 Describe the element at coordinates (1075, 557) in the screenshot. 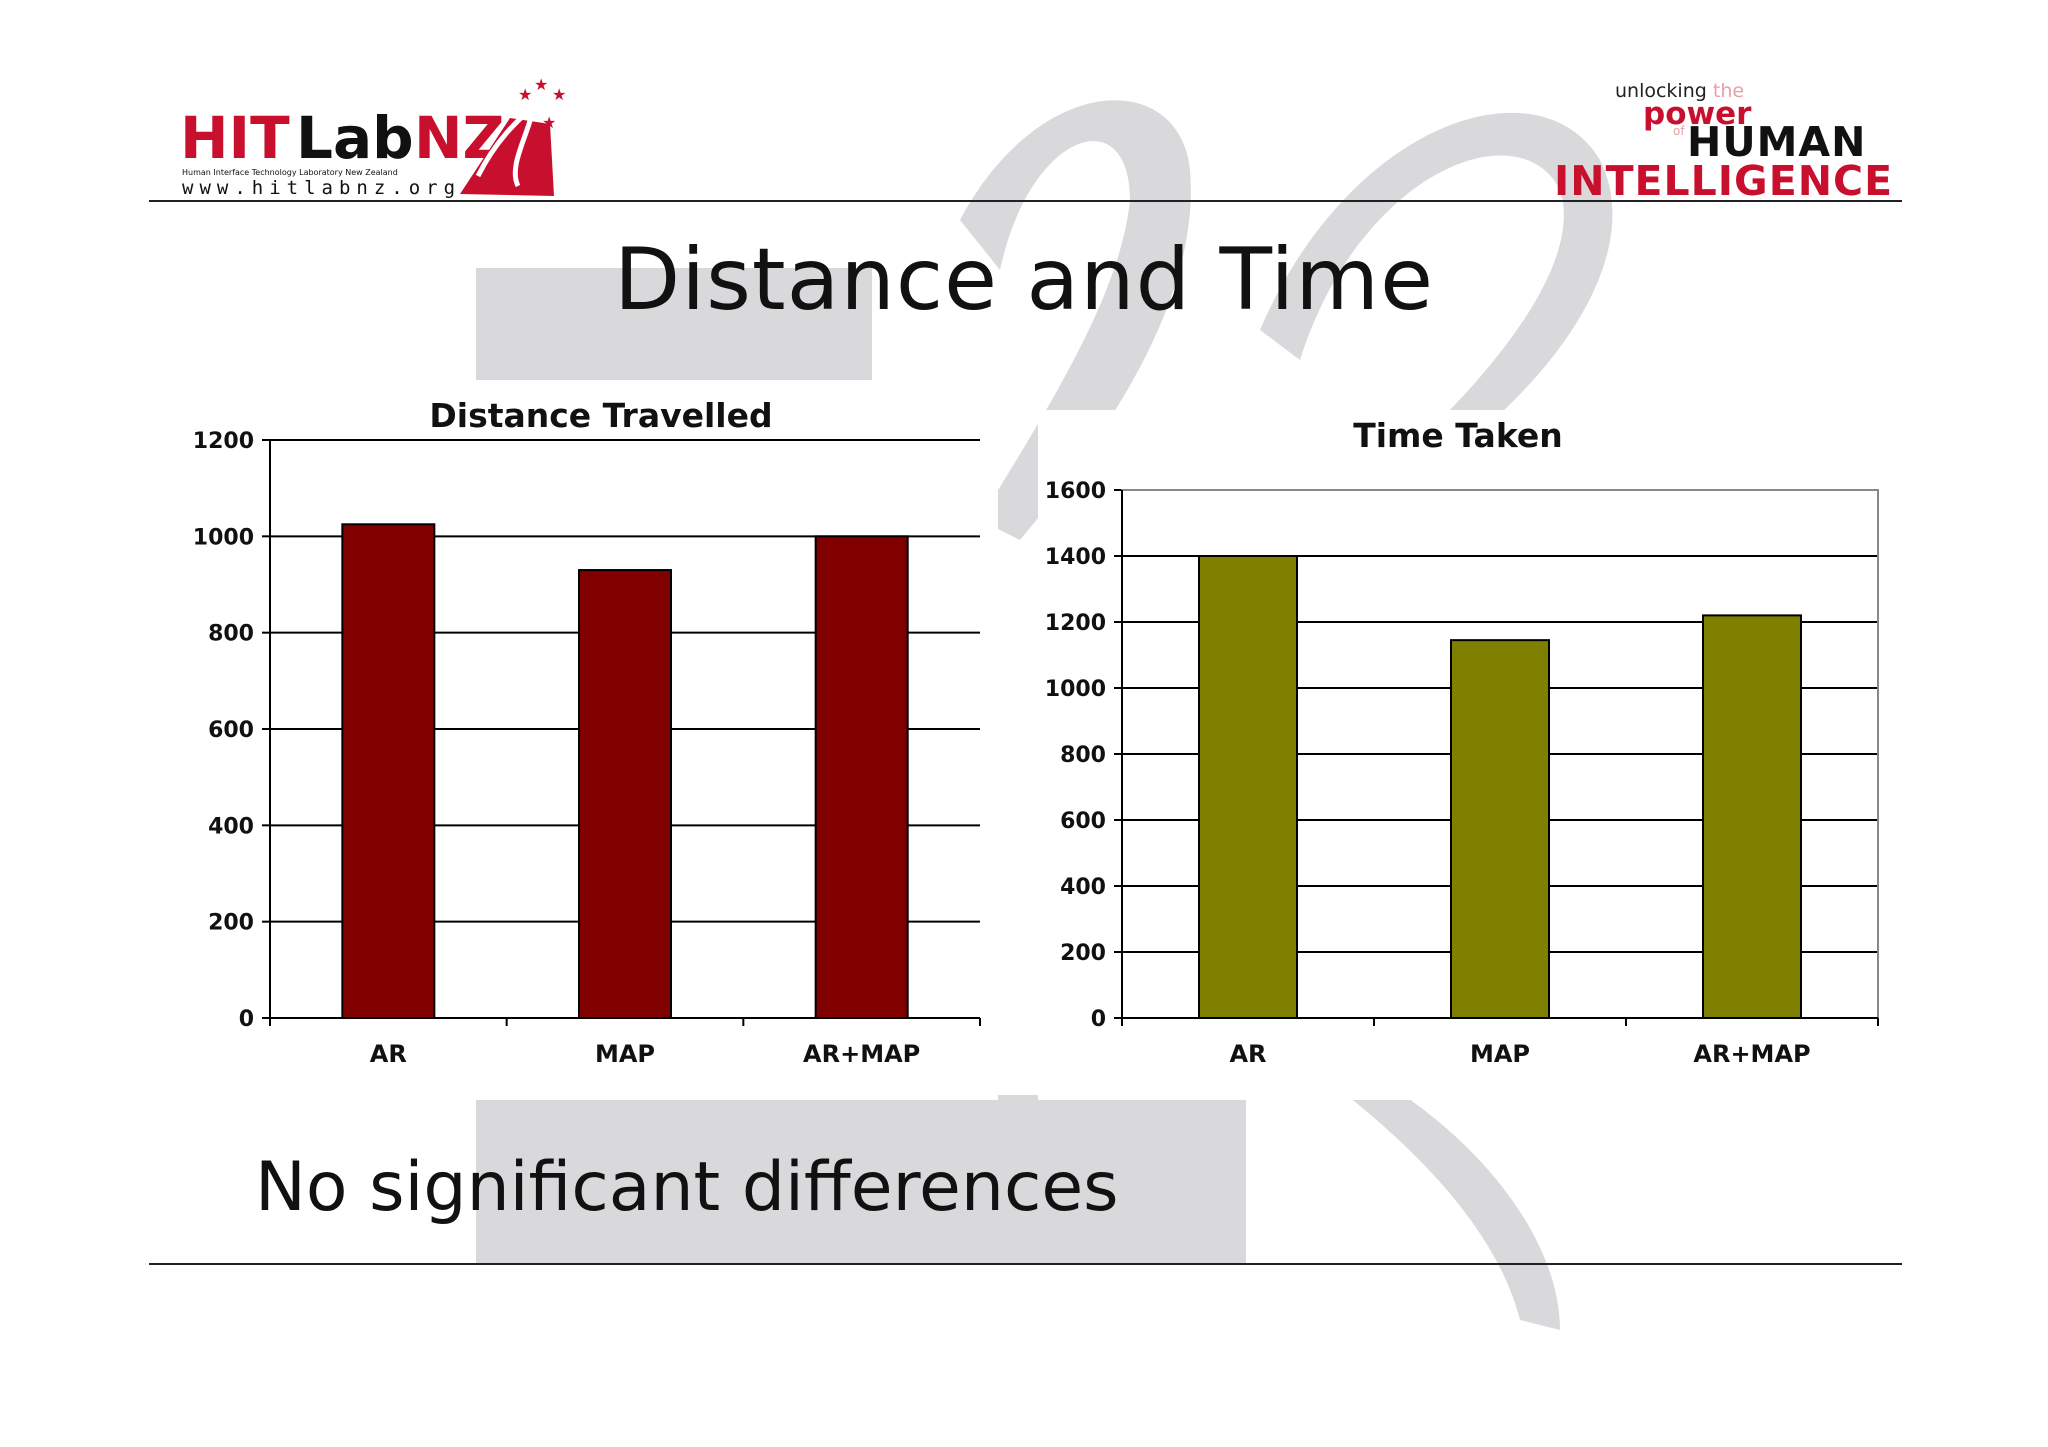

I see `y-tick-label: 1400` at that location.